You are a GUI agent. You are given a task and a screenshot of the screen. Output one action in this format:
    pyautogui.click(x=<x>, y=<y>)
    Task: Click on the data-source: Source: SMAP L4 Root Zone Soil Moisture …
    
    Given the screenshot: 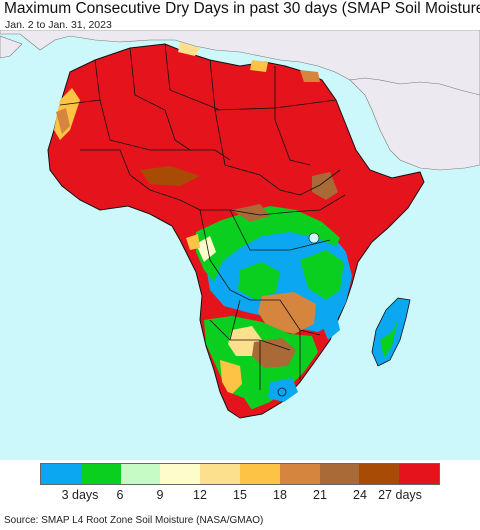 What is the action you would take?
    pyautogui.click(x=134, y=520)
    